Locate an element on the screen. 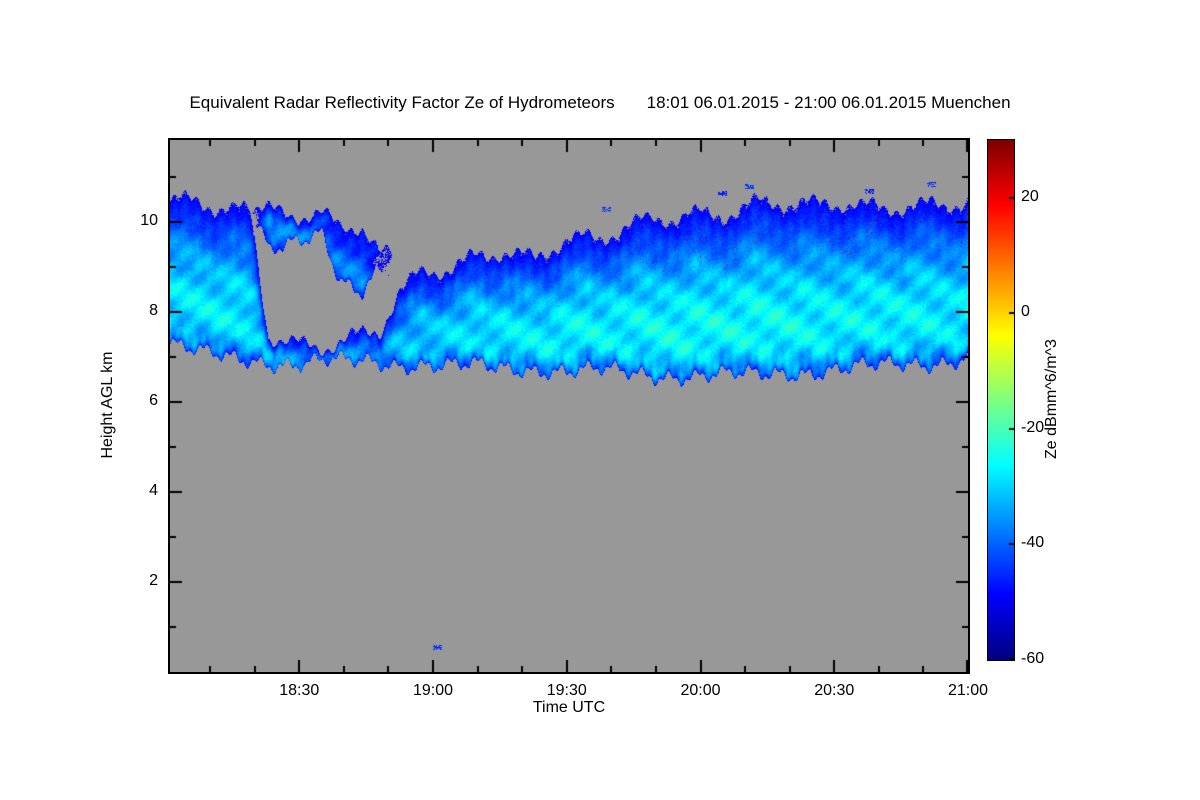 The height and width of the screenshot is (800, 1200). colorbar-tick-label: -60 is located at coordinates (1033, 658).